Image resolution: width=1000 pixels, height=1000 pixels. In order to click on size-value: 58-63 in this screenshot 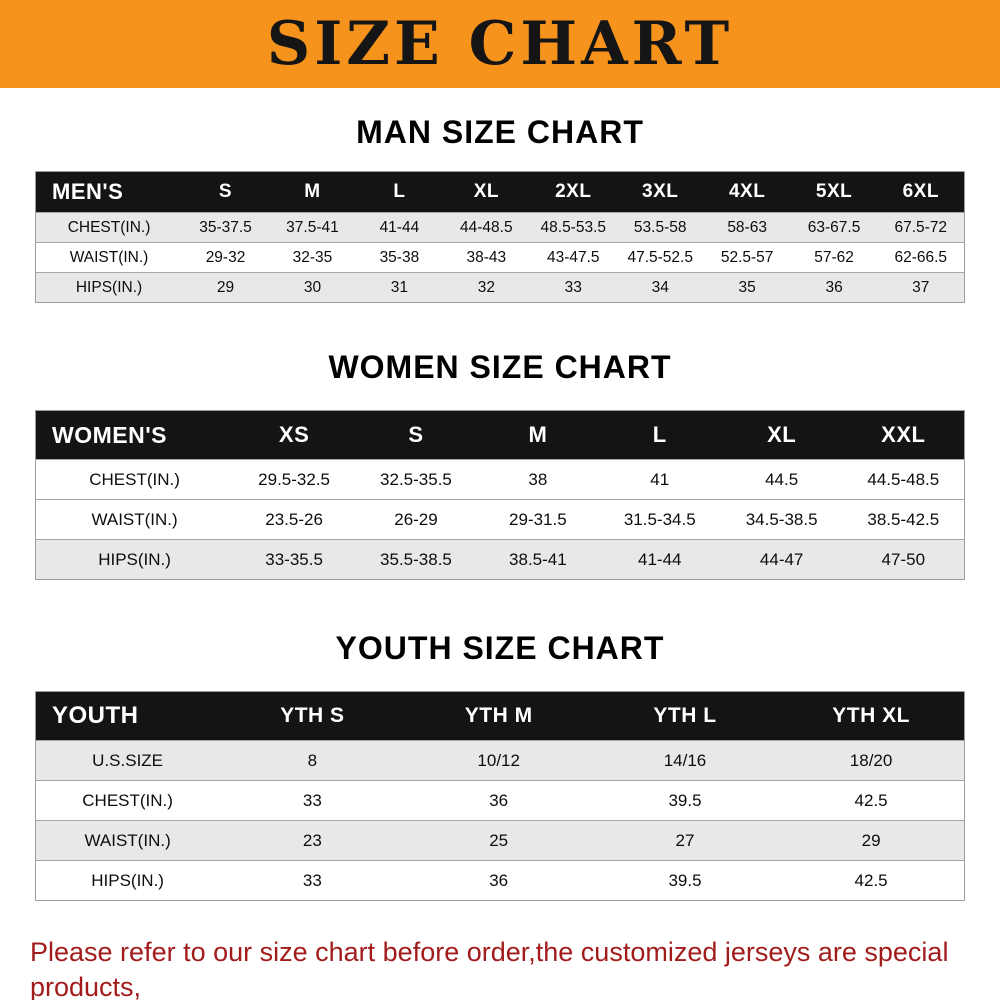, I will do `click(747, 227)`.